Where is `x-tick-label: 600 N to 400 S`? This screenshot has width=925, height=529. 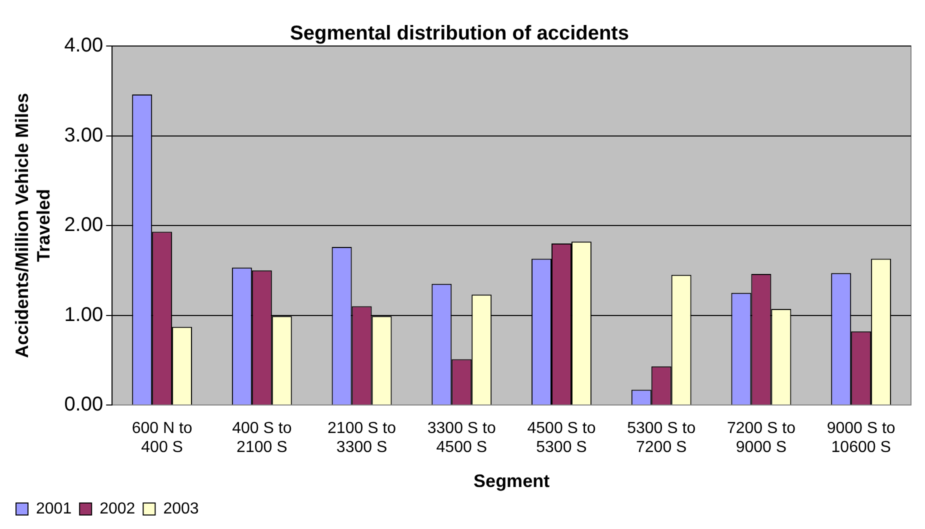
x-tick-label: 600 N to 400 S is located at coordinates (162, 438).